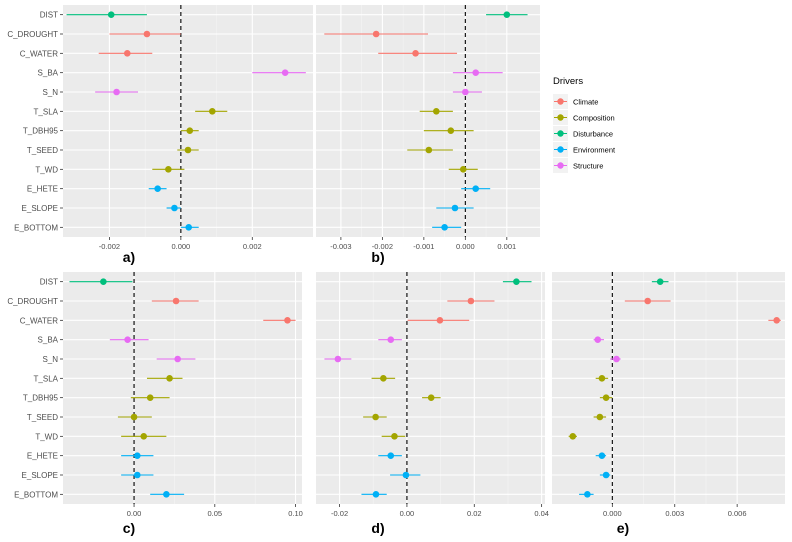 This screenshot has height=542, width=792. Describe the element at coordinates (129, 528) in the screenshot. I see `panel-label: c)` at that location.